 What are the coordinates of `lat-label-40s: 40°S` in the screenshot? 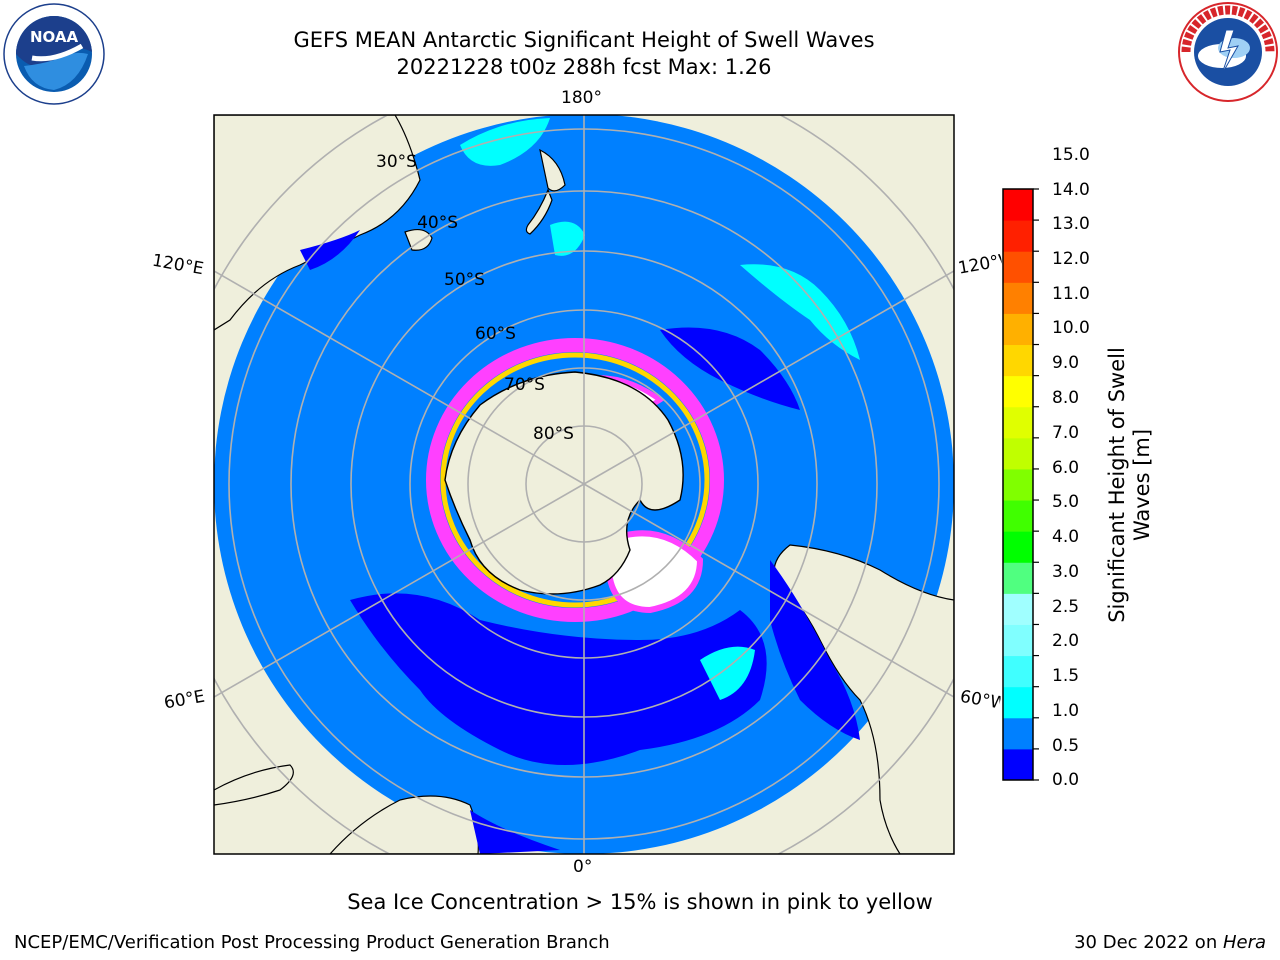 It's located at (437, 223).